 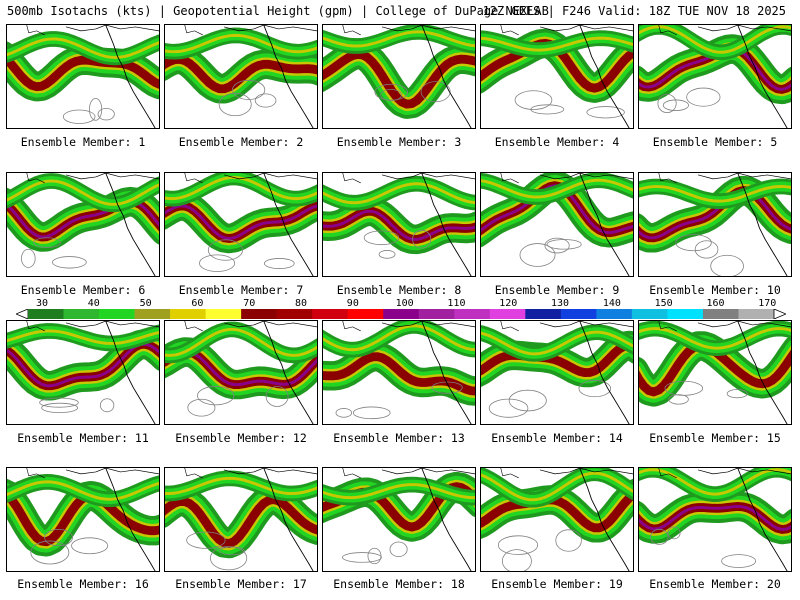 I want to click on colorbar-tick-label: 140, so click(x=611, y=303).